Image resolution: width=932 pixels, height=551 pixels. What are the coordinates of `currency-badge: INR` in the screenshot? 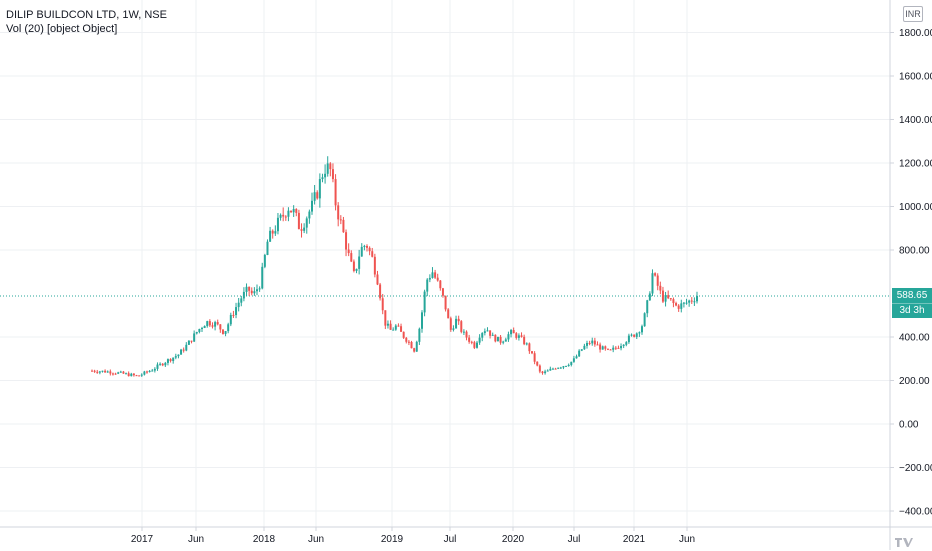 It's located at (913, 14).